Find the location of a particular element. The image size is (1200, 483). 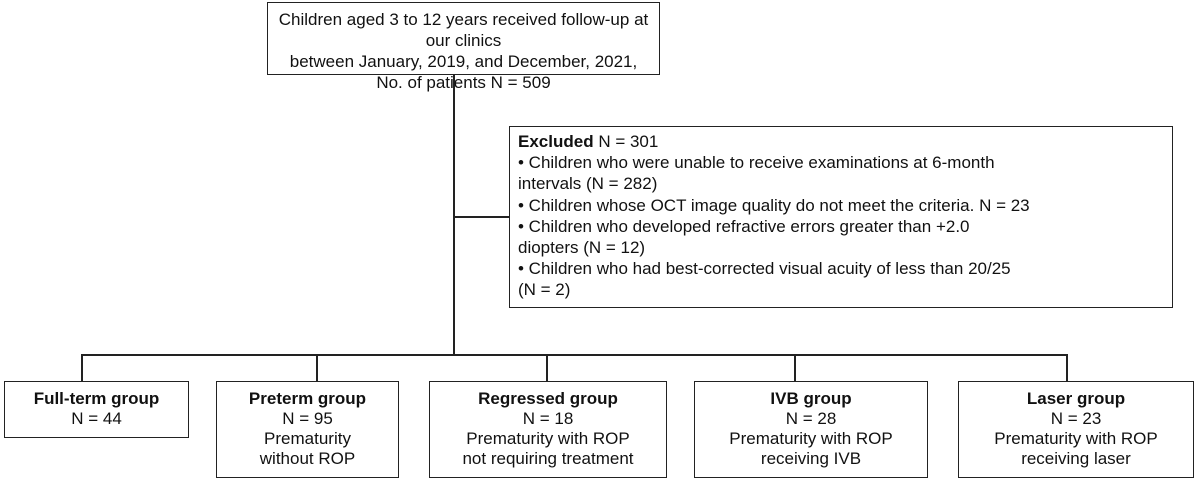

group-title: Laser group is located at coordinates (1076, 398).